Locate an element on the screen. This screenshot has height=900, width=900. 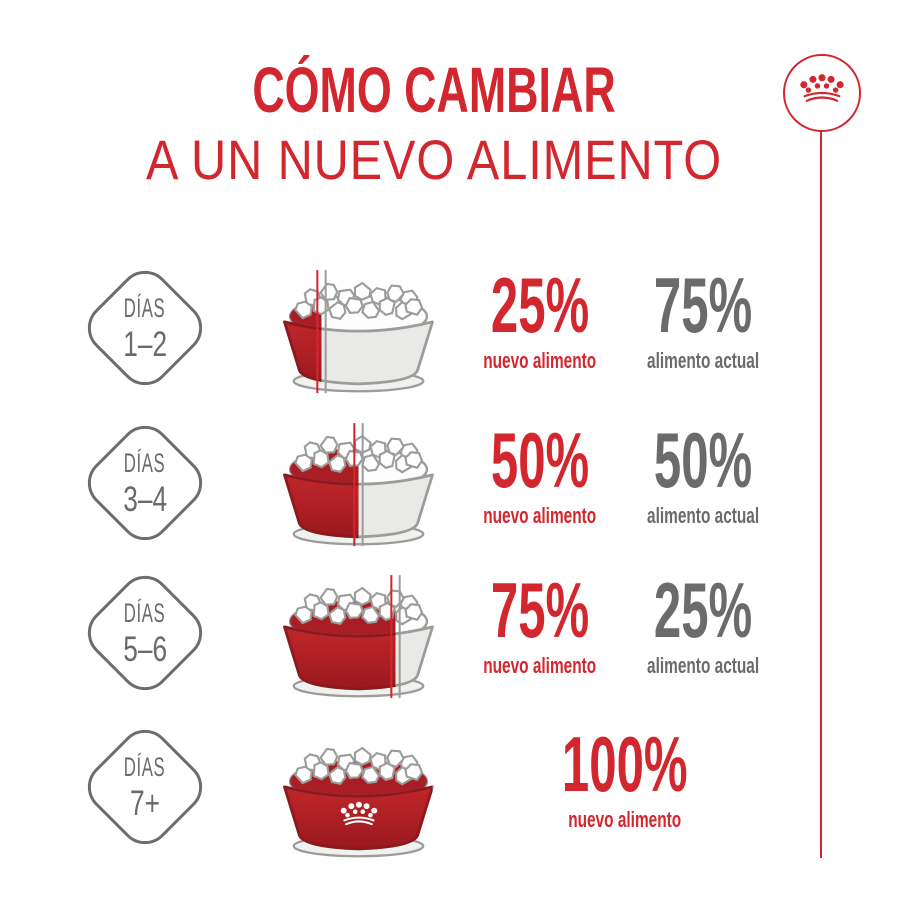
days-badge: DÍAS 7+ is located at coordinates (145, 787).